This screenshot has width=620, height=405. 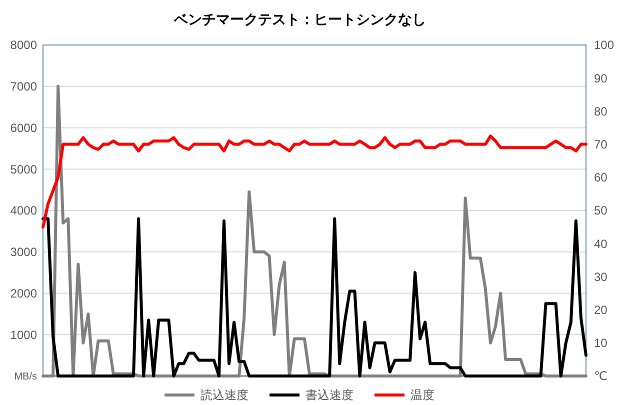 I want to click on legend-label: 読込速度, so click(x=224, y=395).